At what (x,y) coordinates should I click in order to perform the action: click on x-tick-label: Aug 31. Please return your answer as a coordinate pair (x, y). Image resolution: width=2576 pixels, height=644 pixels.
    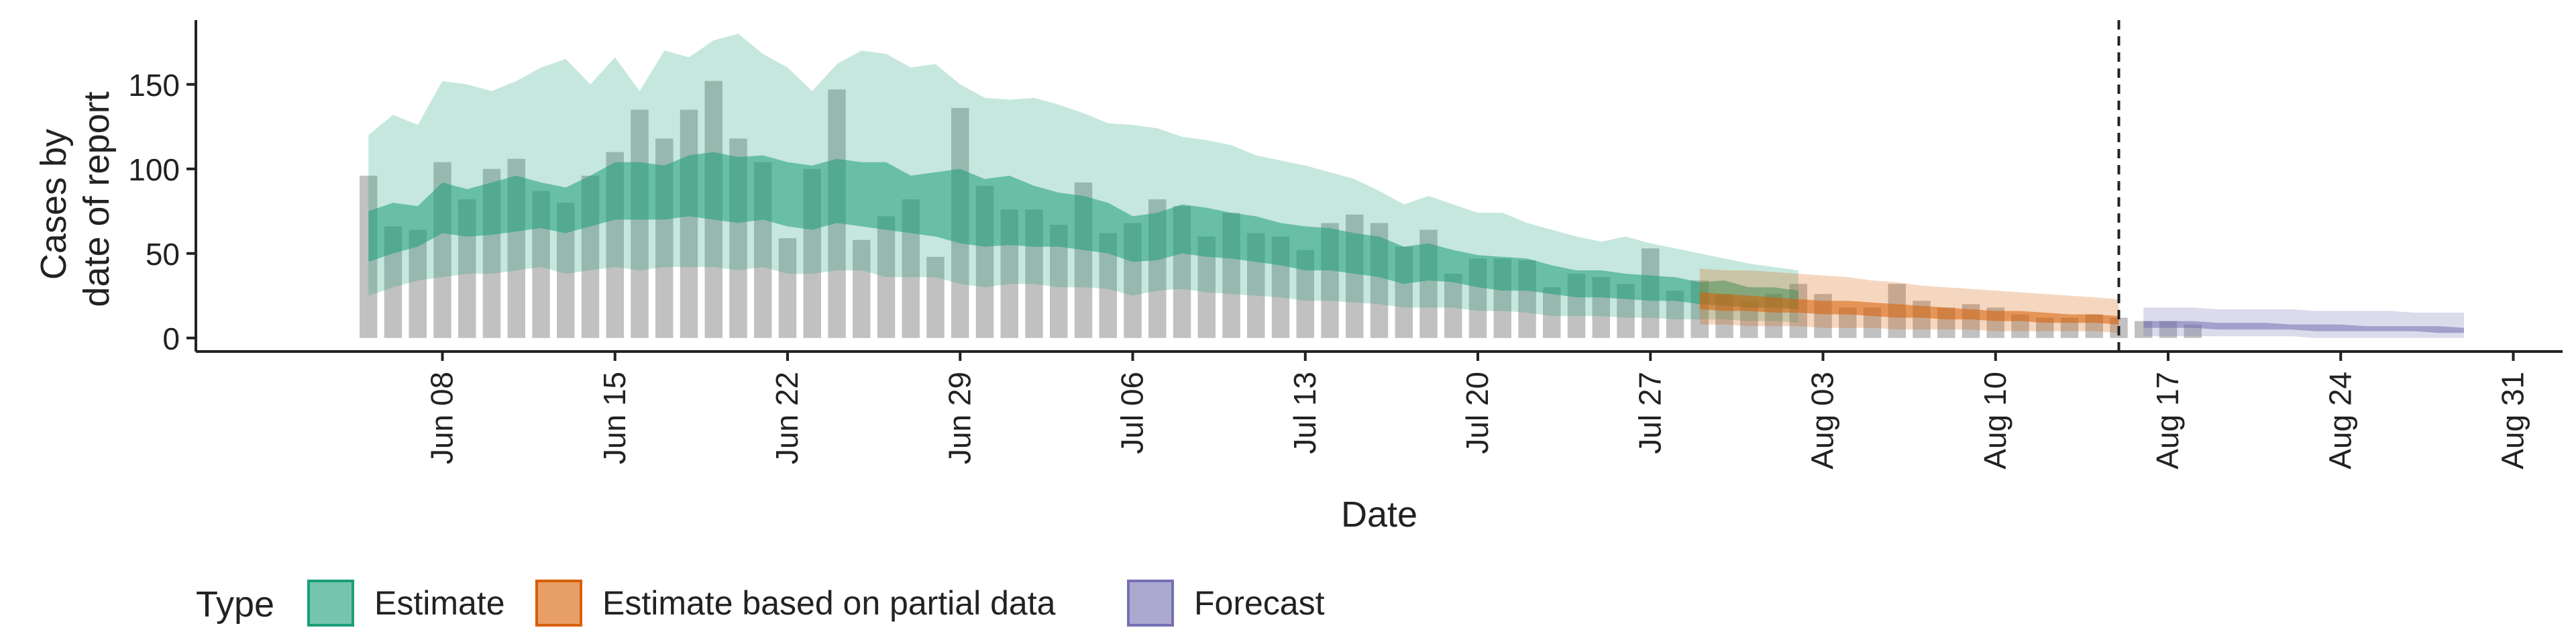
    Looking at the image, I should click on (2513, 421).